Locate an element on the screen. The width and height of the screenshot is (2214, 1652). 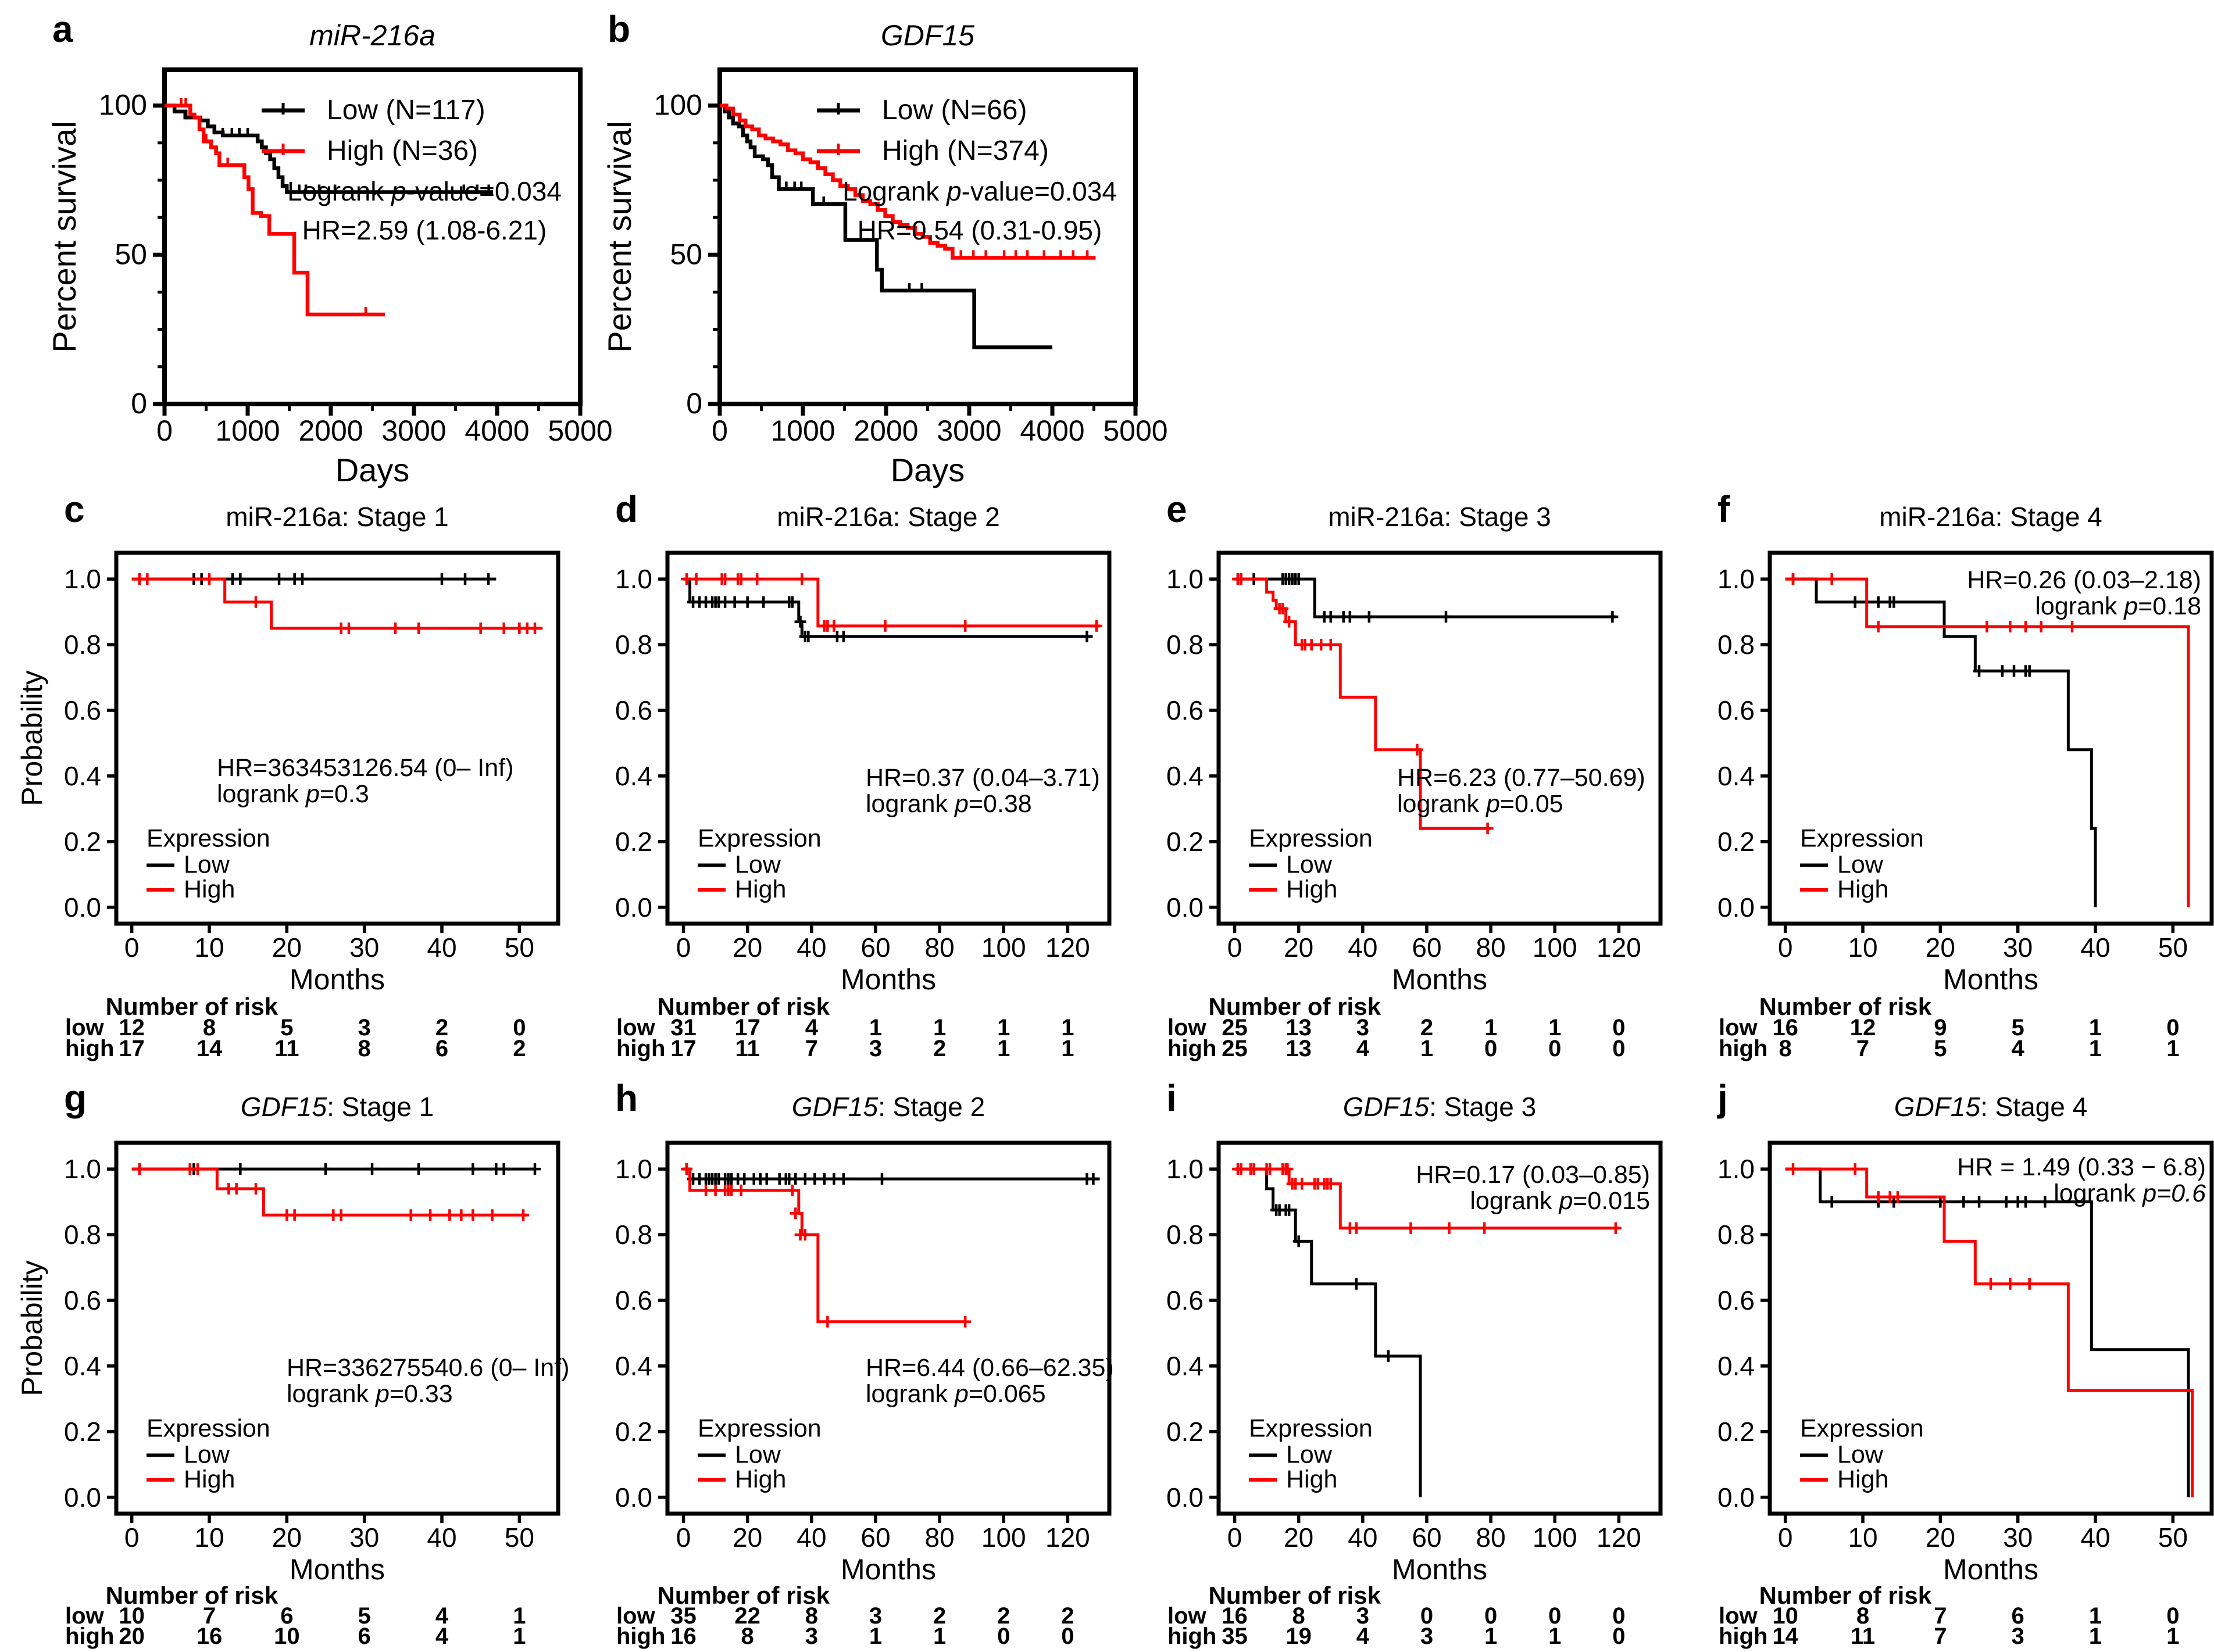
y-tick-label: 0 is located at coordinates (694, 403).